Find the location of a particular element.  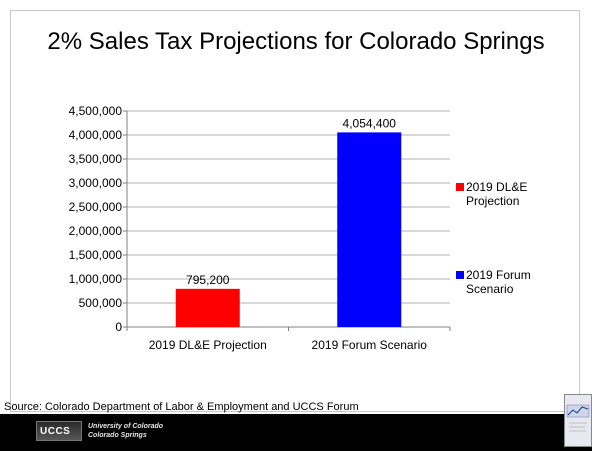

uccs-logo-icon is located at coordinates (59, 431).